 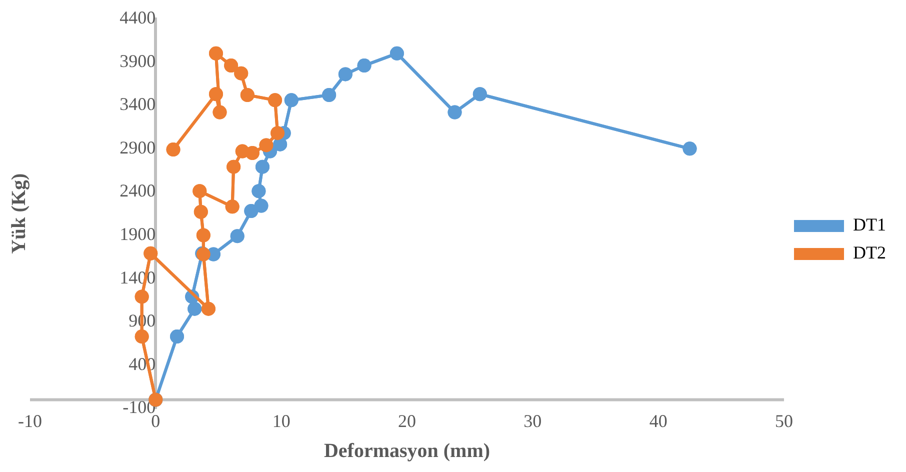 I want to click on x-tick-label: 40, so click(x=658, y=420).